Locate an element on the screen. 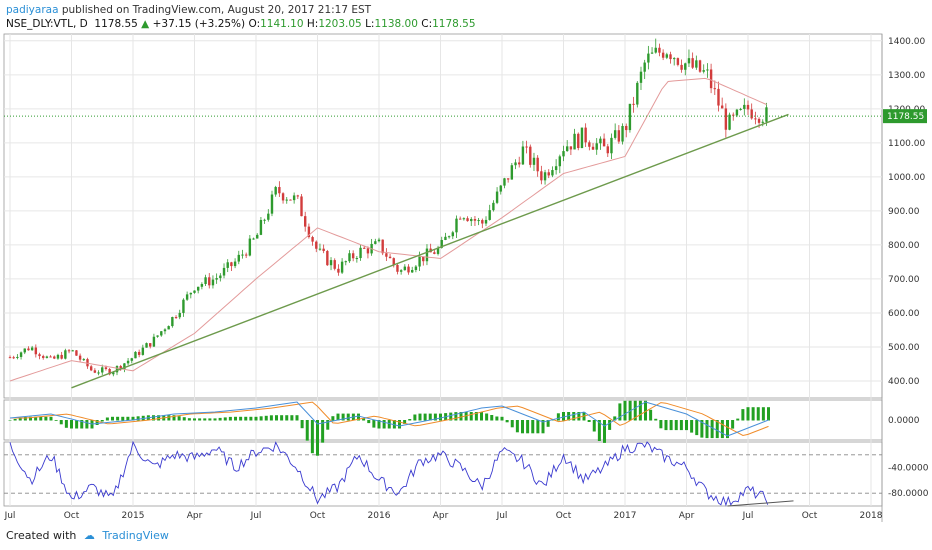  oscillator-trendline is located at coordinates (760, 503).